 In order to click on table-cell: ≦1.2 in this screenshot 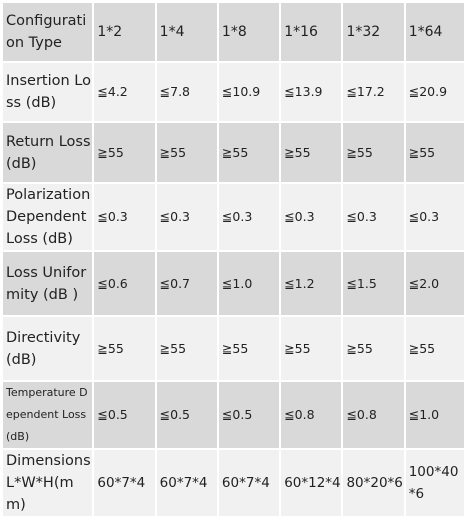, I will do `click(311, 283)`.